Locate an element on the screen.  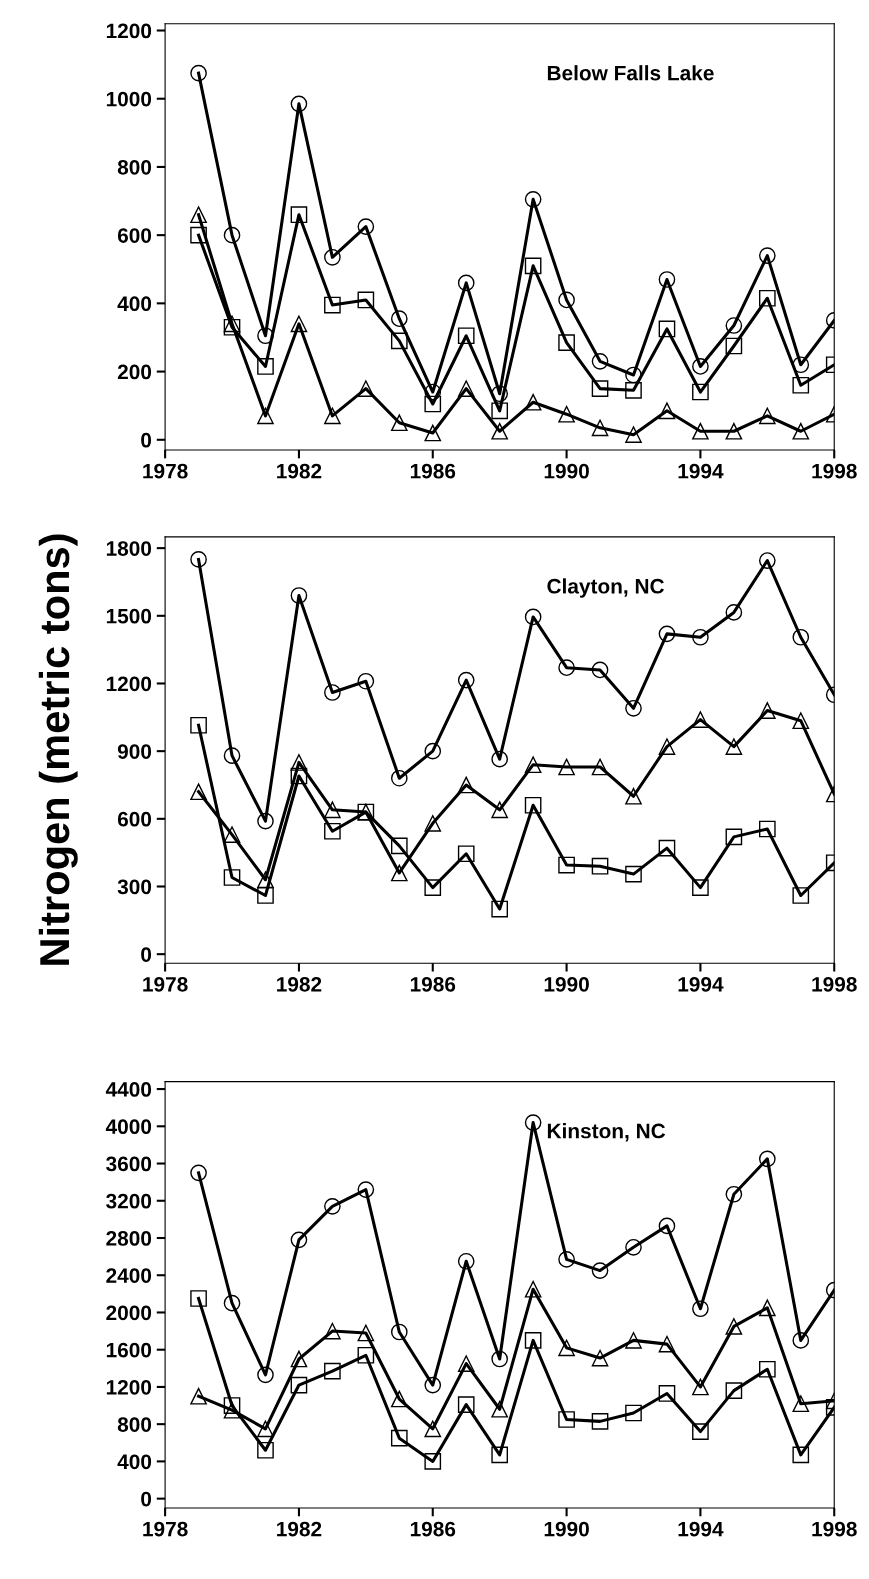
y-tick-label: 2800 is located at coordinates (129, 1238).